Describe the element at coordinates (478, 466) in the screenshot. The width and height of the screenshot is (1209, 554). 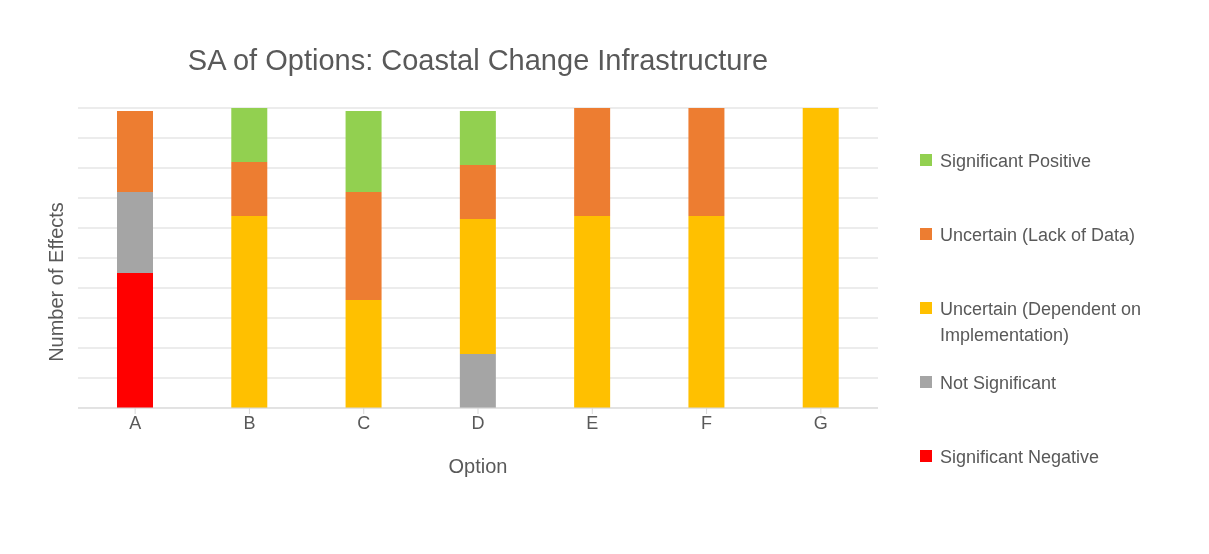
I see `x-axis-title: Option` at that location.